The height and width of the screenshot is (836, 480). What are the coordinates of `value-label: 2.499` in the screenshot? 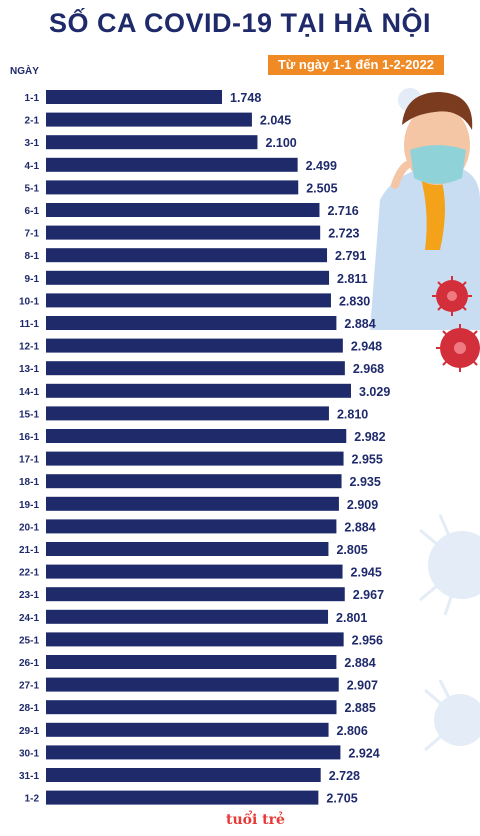 It's located at (321, 166).